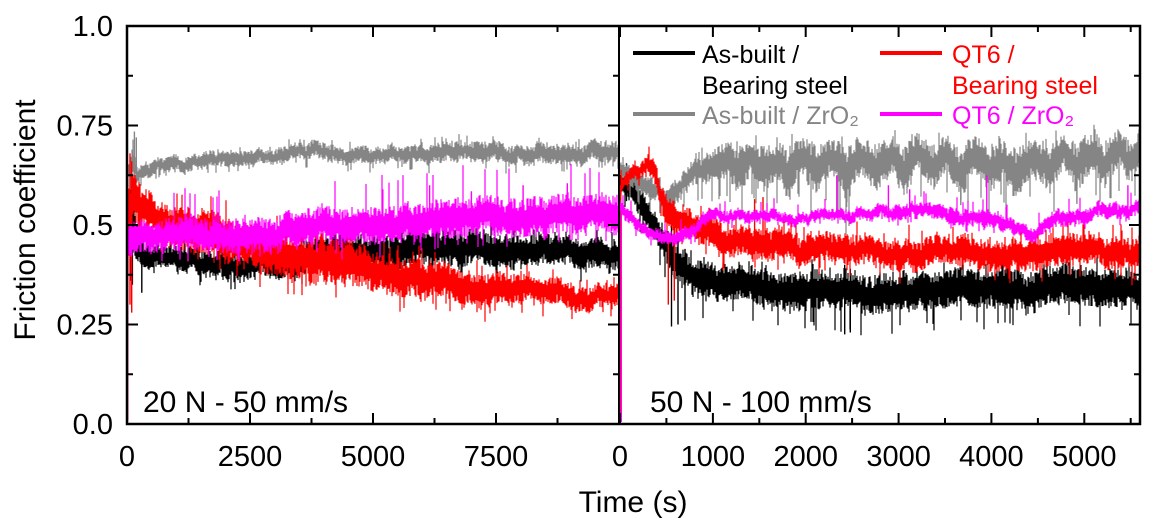 This screenshot has height=531, width=1161. Describe the element at coordinates (898, 457) in the screenshot. I see `x-tick-label: 3000` at that location.